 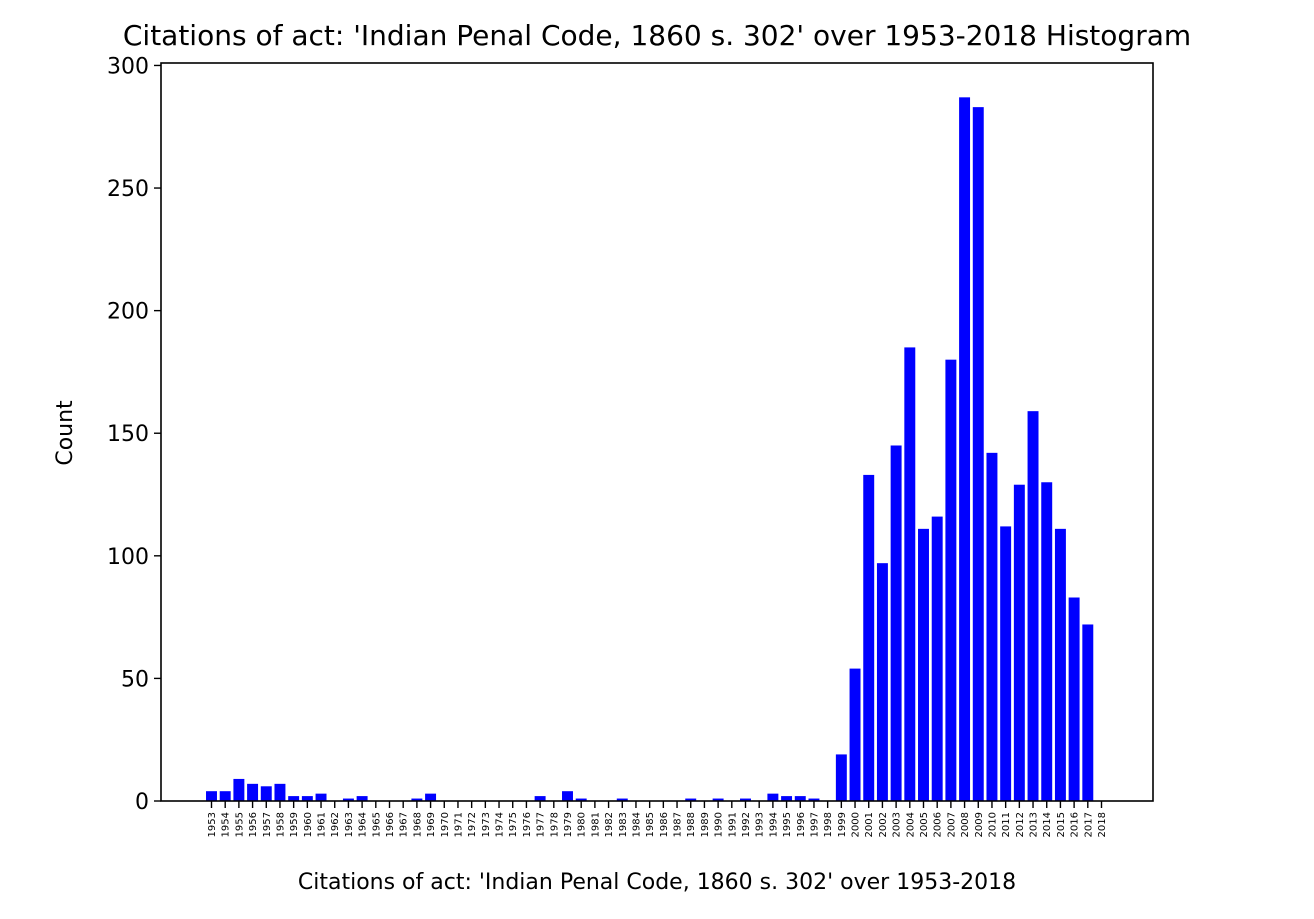 I want to click on x-tick-label: 1977, so click(x=541, y=824).